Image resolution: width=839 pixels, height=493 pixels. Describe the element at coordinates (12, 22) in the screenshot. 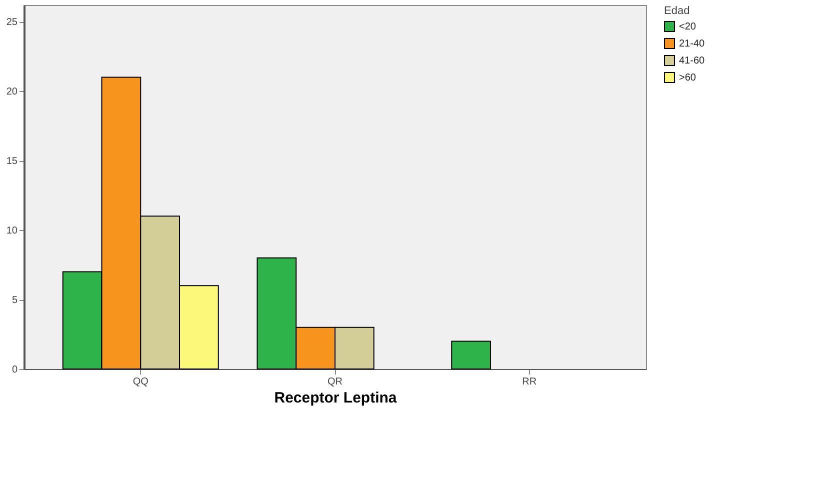

I see `y-tick-label: 25` at that location.